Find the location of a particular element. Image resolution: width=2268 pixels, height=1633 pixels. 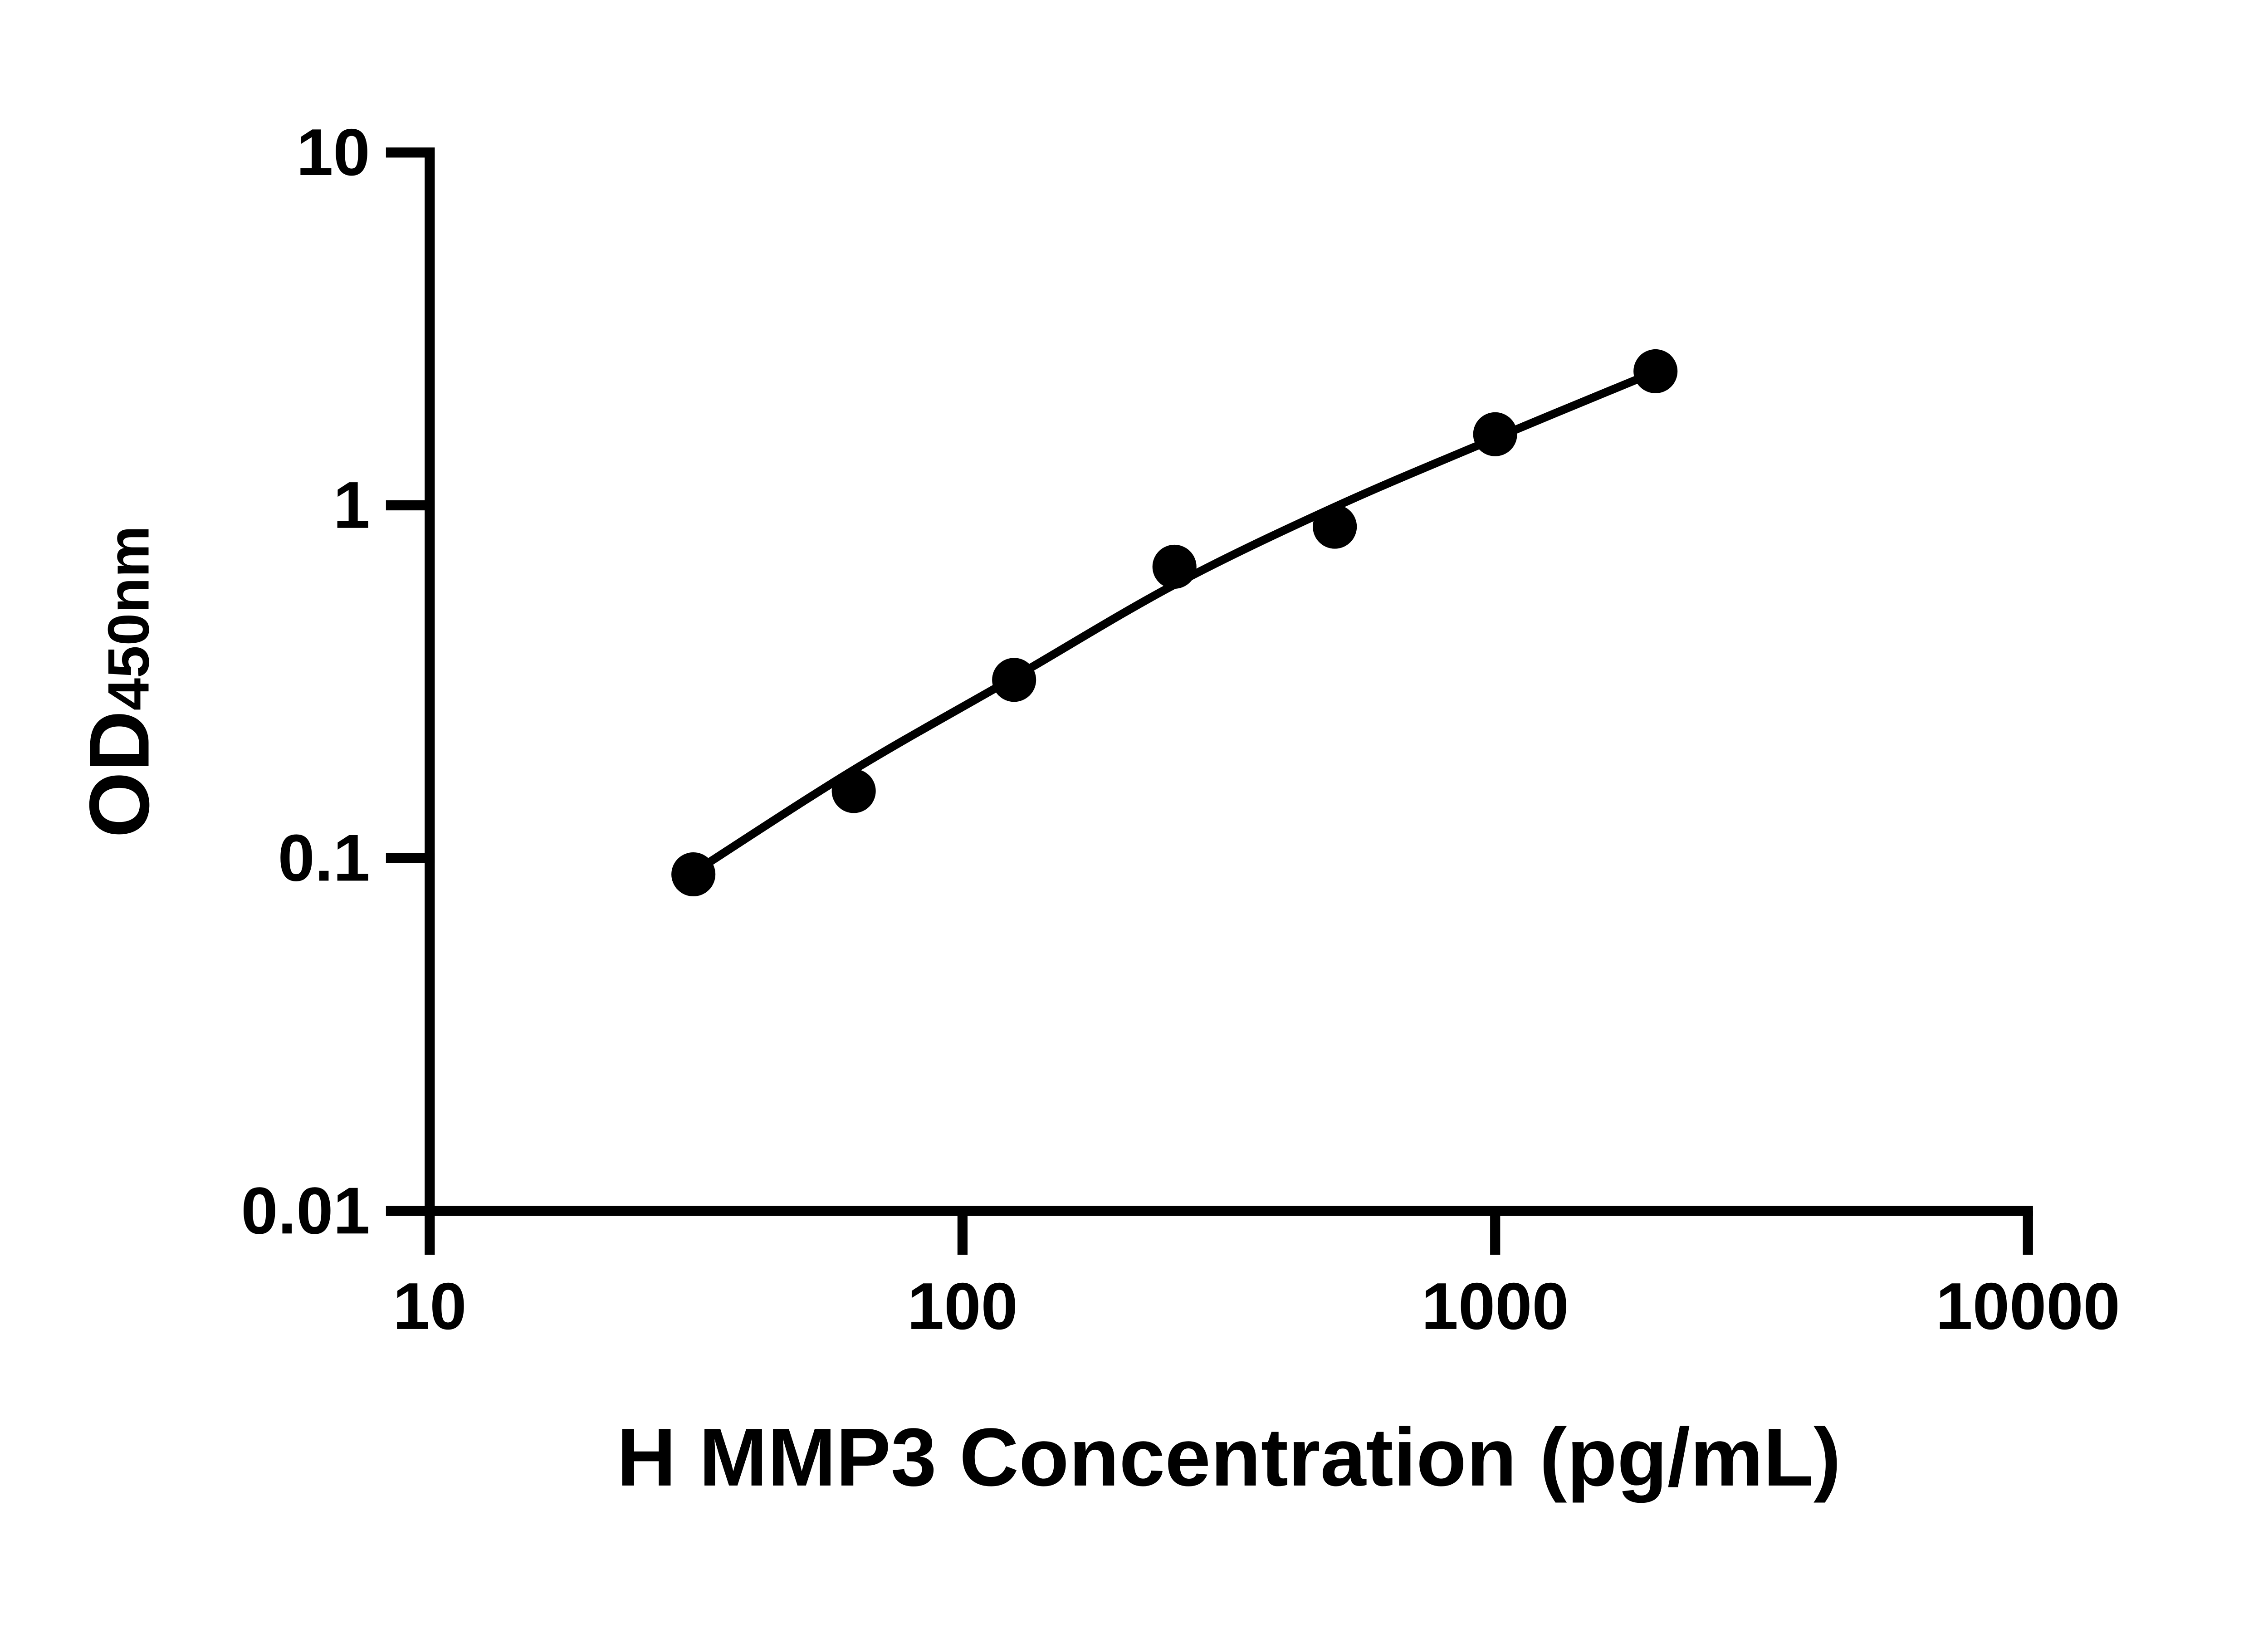

x-tick-label: 10 is located at coordinates (430, 1306).